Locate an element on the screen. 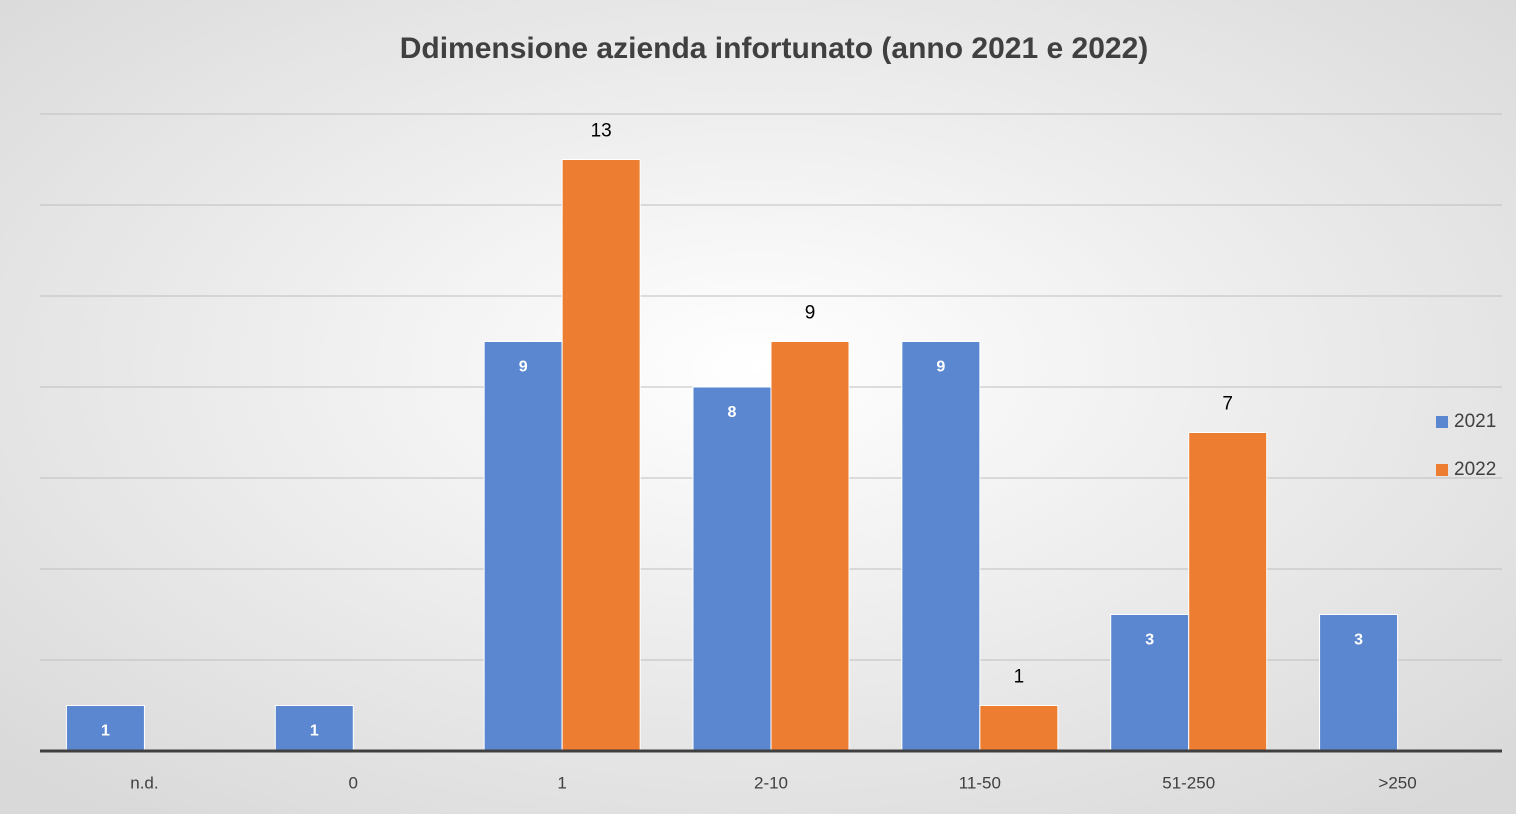 The image size is (1516, 814). data-label: 8 is located at coordinates (732, 412).